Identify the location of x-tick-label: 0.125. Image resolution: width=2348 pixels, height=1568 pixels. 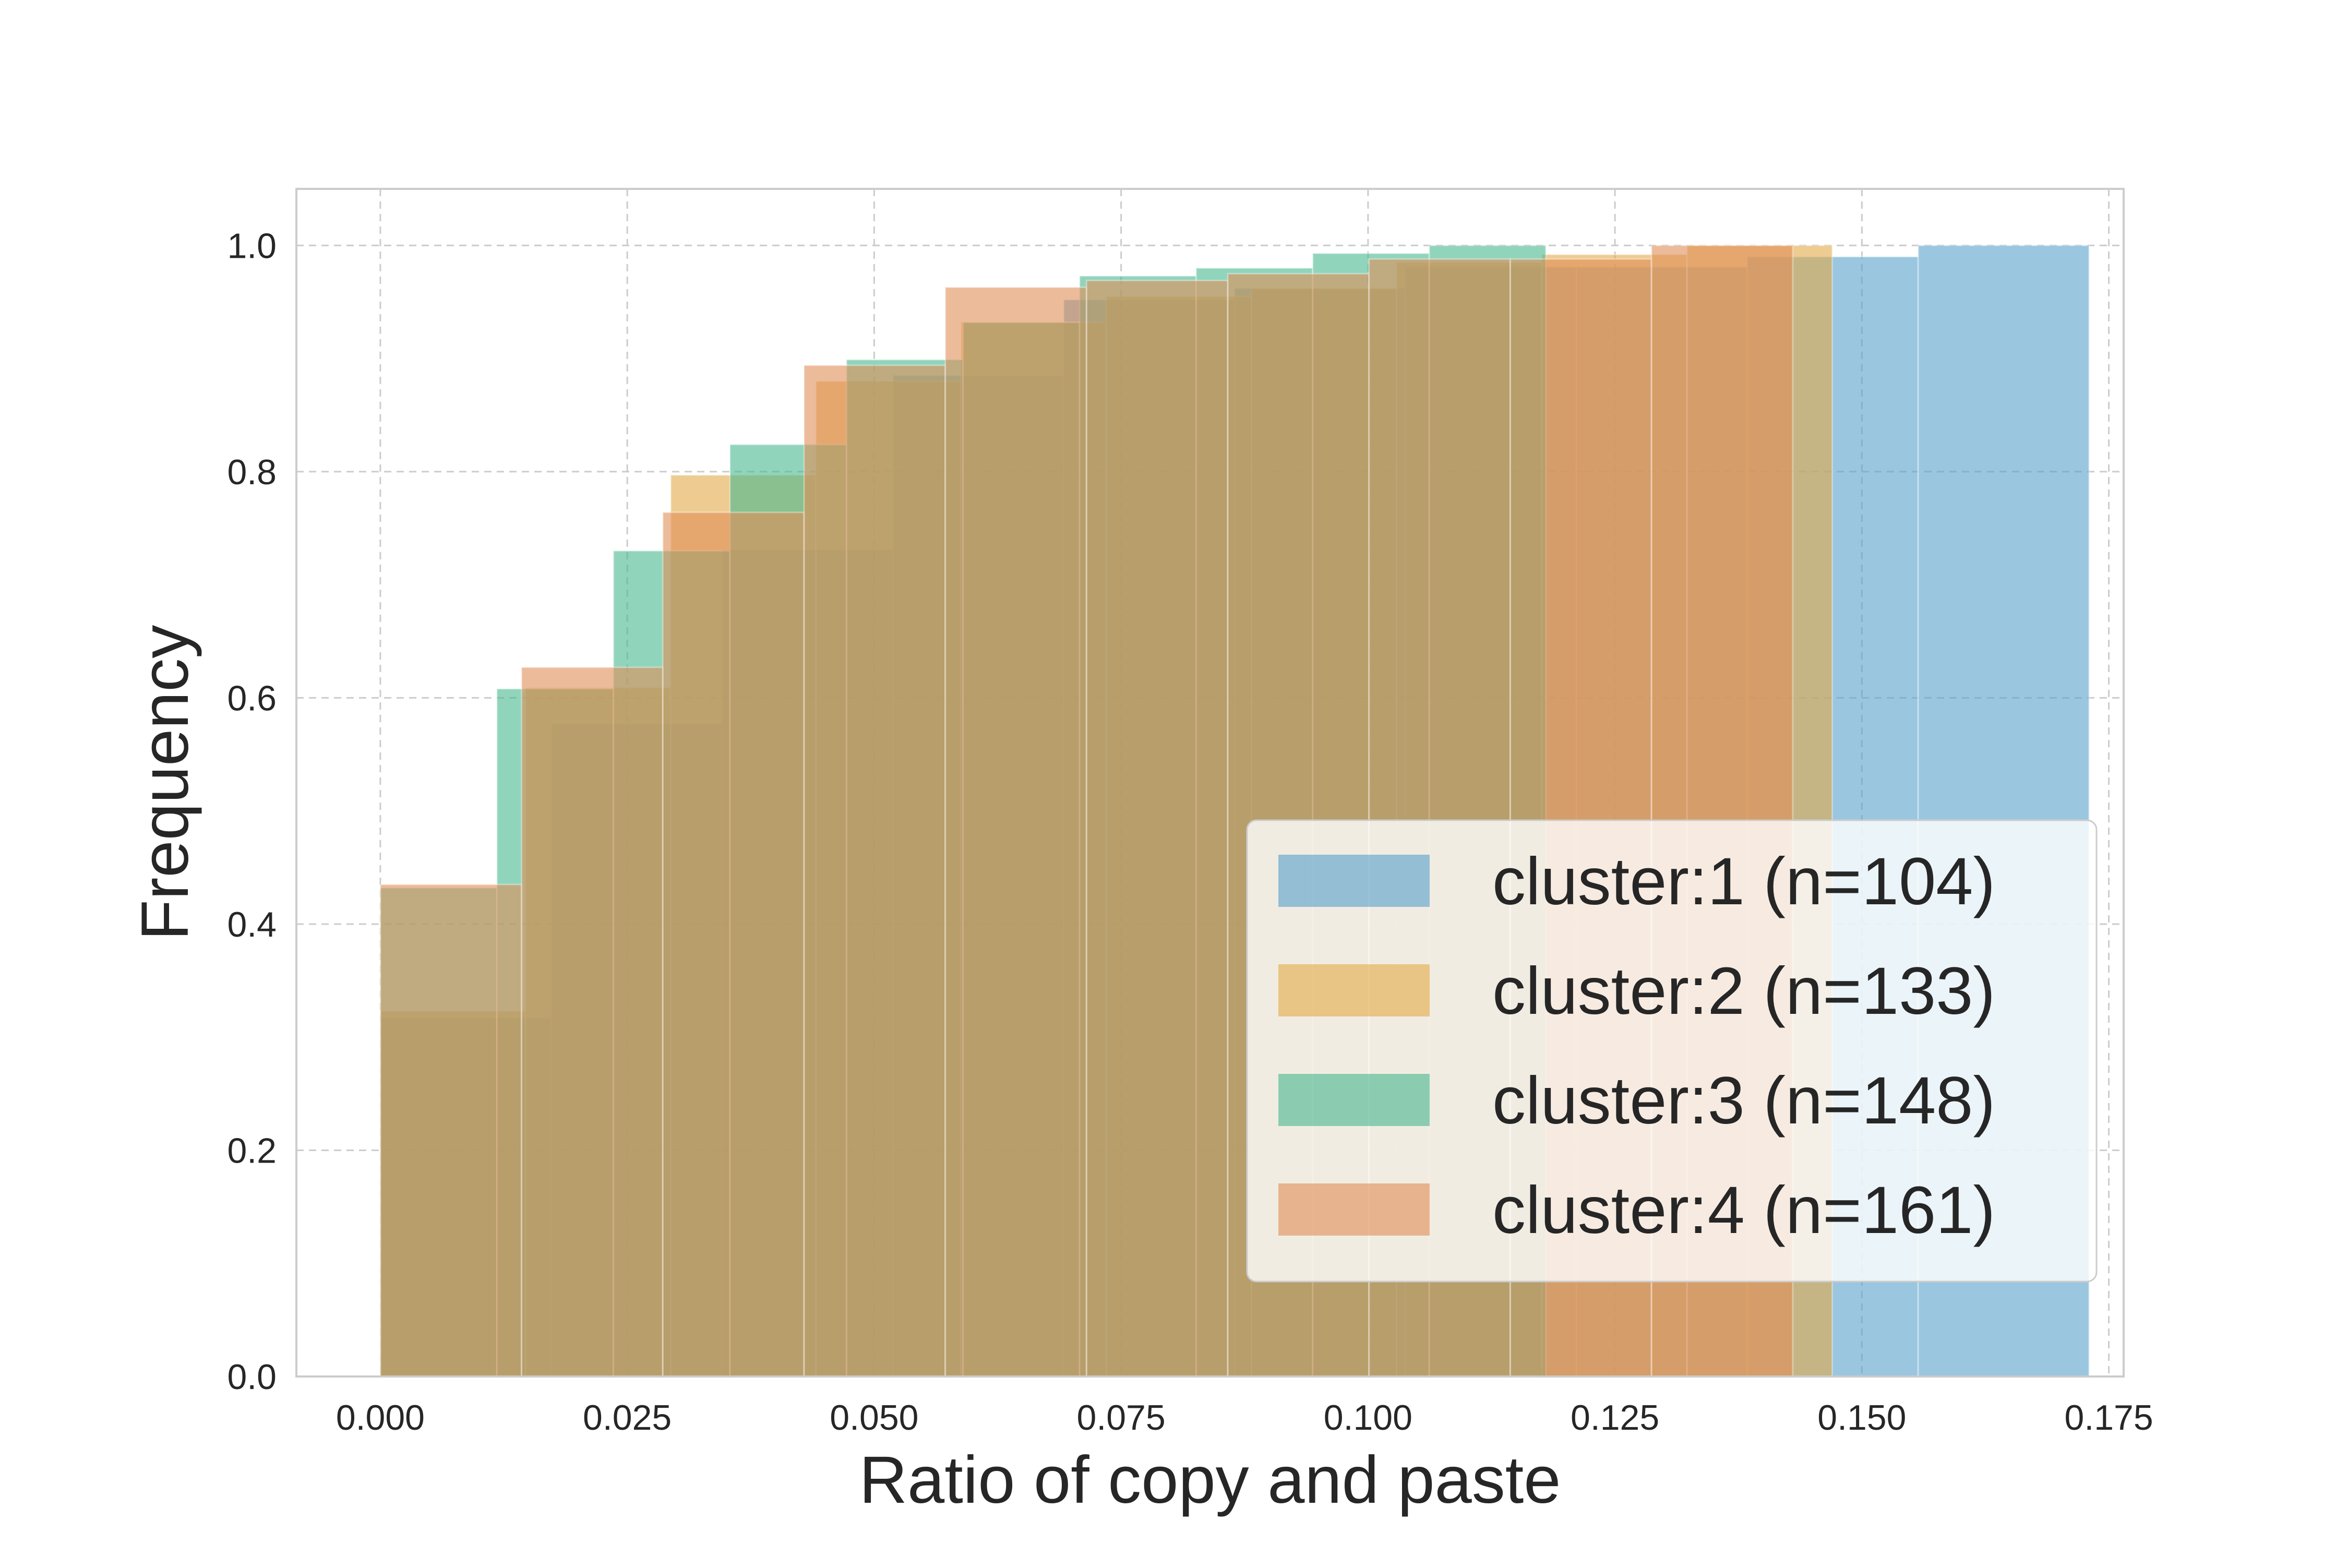
(1615, 1418).